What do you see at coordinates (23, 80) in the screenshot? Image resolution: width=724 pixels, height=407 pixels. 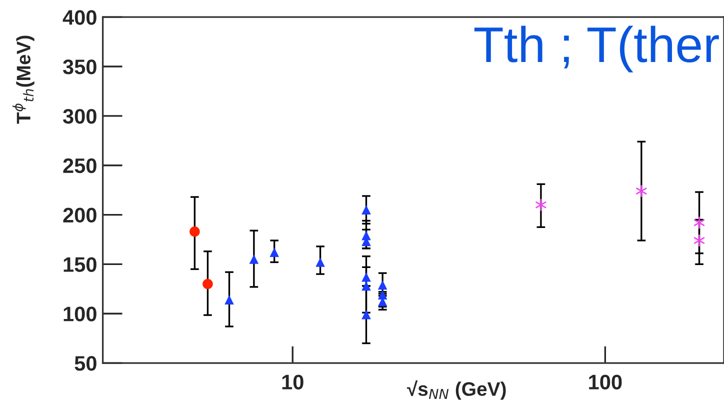 I see `y-axis-title: T$^{ϕ}$$_{th}$(MeV)` at bounding box center [23, 80].